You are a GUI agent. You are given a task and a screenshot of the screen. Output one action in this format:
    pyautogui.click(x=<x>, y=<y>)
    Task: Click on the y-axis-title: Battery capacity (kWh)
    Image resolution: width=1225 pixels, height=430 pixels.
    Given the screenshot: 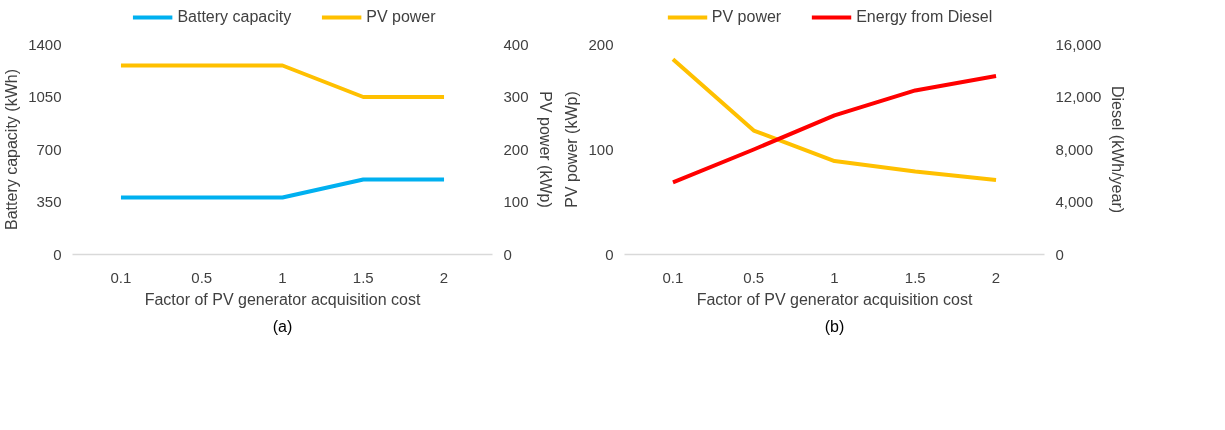 What is the action you would take?
    pyautogui.click(x=12, y=149)
    